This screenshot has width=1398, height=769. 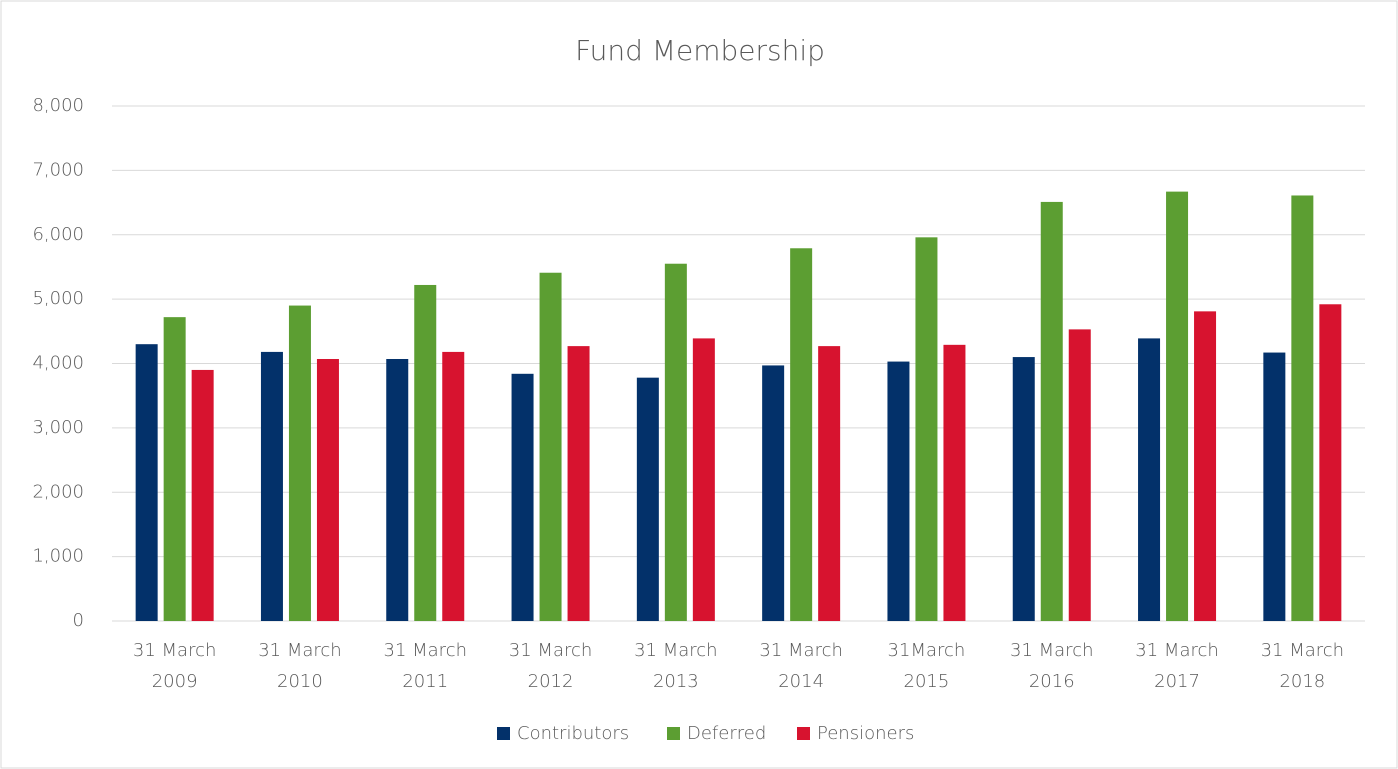 What do you see at coordinates (927, 666) in the screenshot?
I see `x-tick-label: 31March 2015` at bounding box center [927, 666].